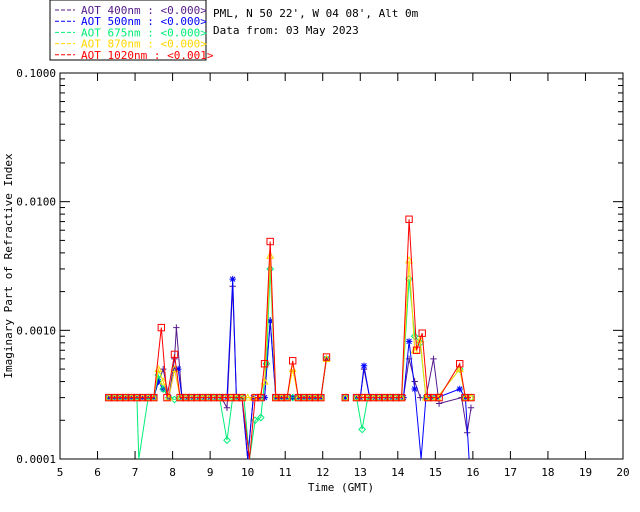 The image size is (640, 512). I want to click on y-tick-label: 0.0010, so click(36, 330).